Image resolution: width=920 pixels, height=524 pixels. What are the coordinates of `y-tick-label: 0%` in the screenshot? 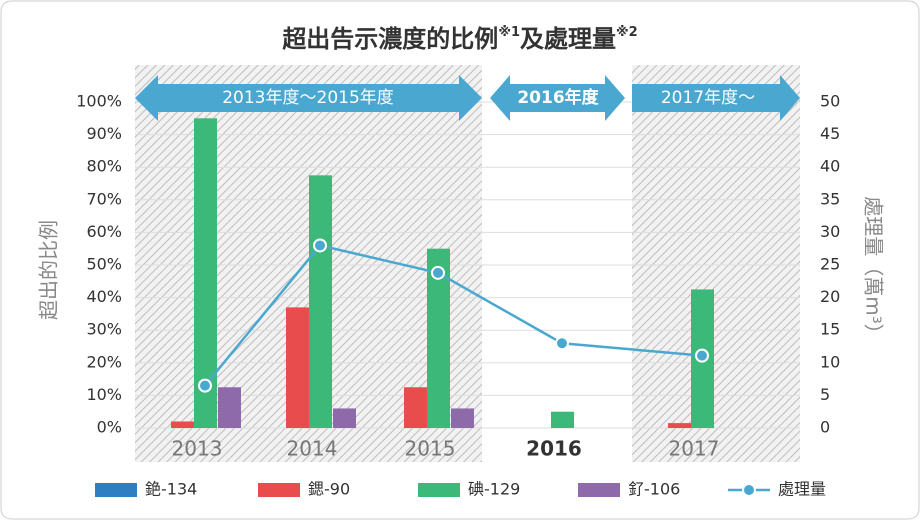 It's located at (109, 427).